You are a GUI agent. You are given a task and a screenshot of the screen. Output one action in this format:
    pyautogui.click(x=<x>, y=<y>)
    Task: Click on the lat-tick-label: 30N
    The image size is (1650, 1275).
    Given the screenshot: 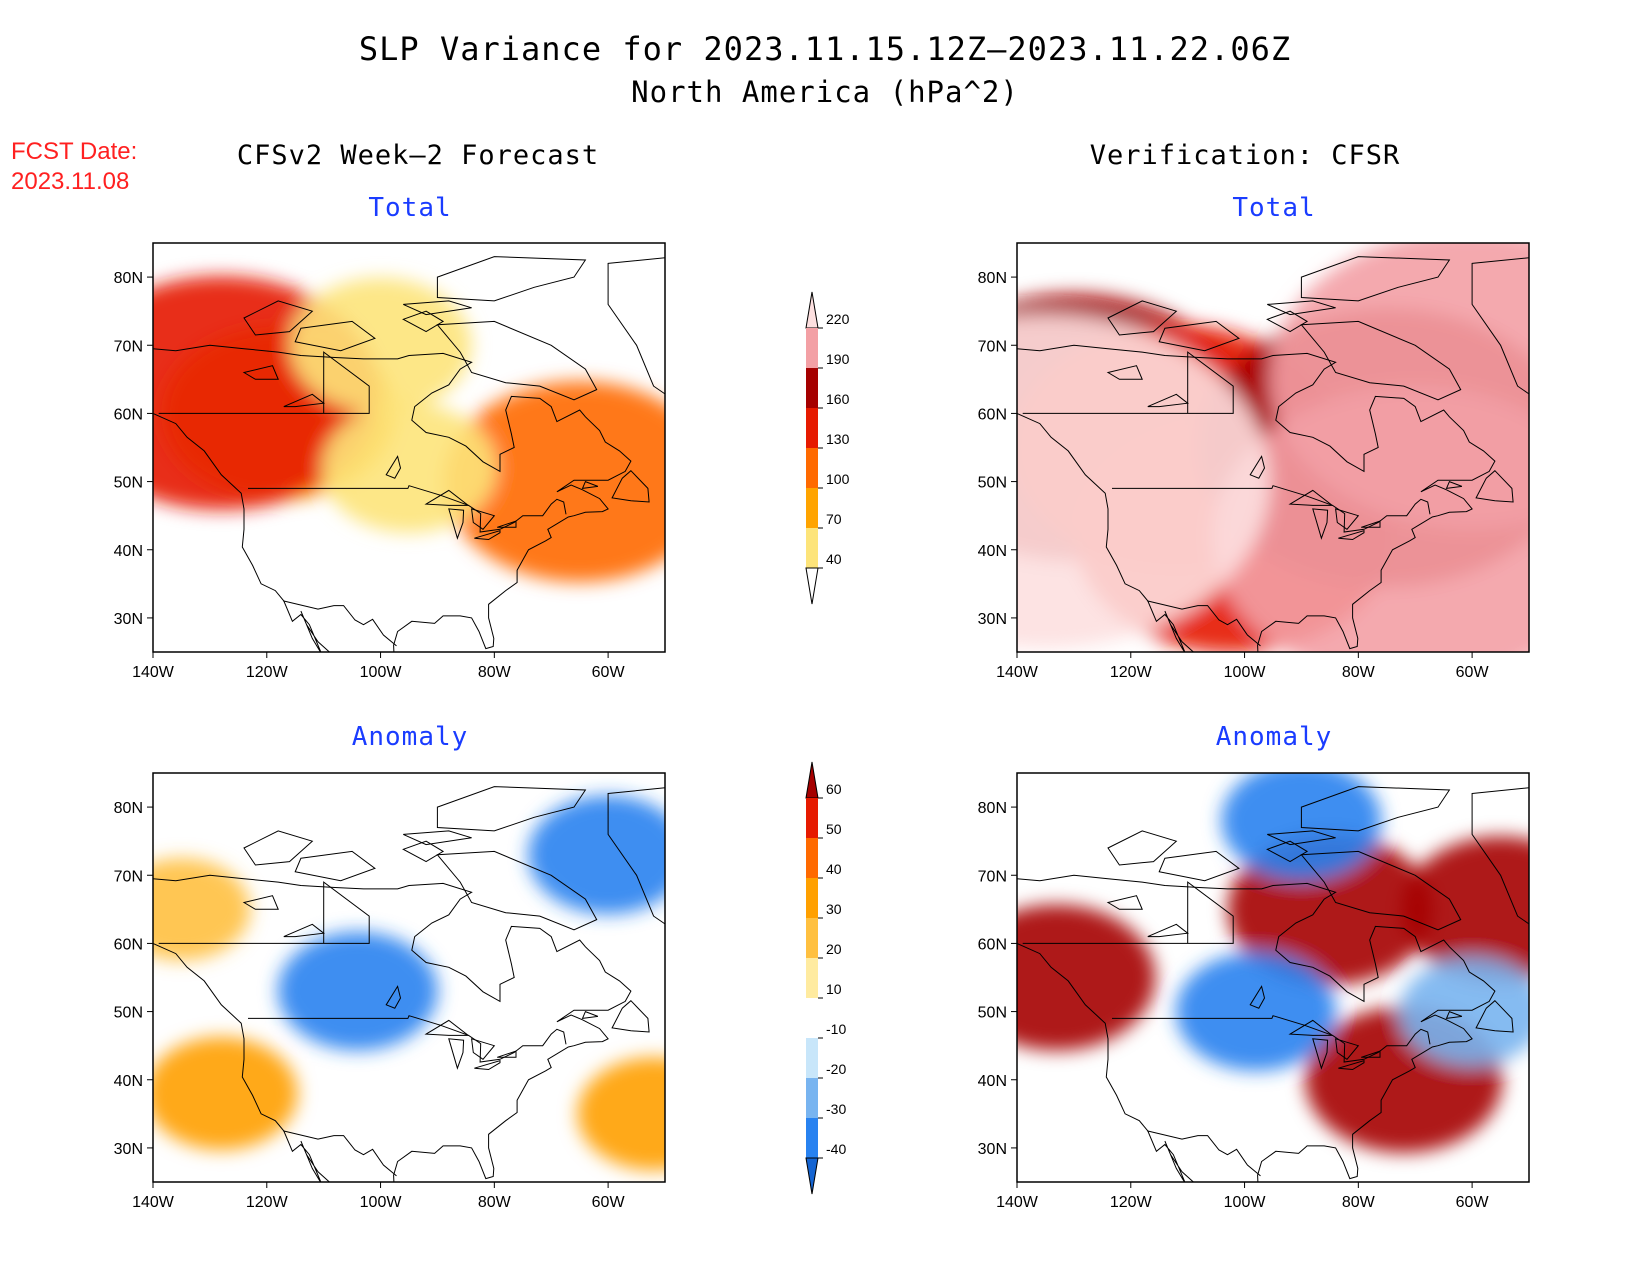 What is the action you would take?
    pyautogui.click(x=992, y=1149)
    